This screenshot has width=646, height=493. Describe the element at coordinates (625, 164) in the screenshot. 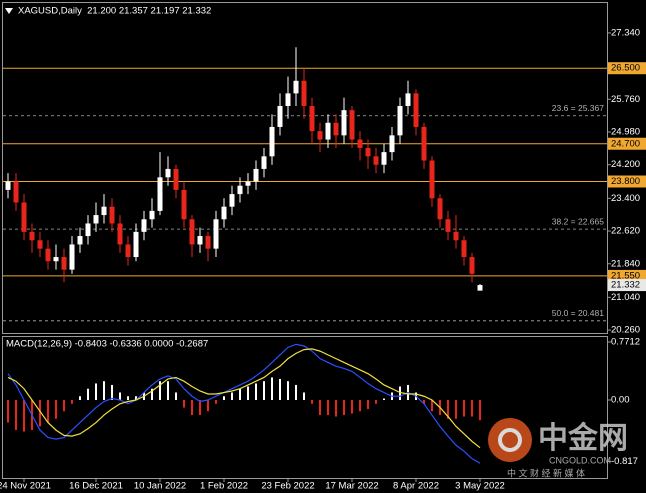

I see `y-tick-label: 24.200` at that location.